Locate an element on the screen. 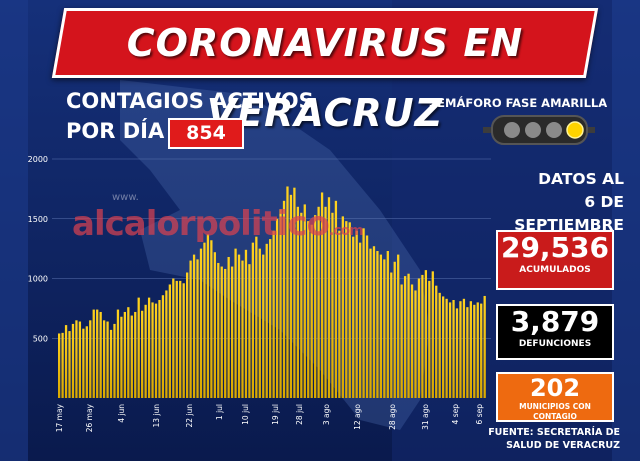  defunciones-panel: 3,879 DEFUNCIONES is located at coordinates (555, 332).